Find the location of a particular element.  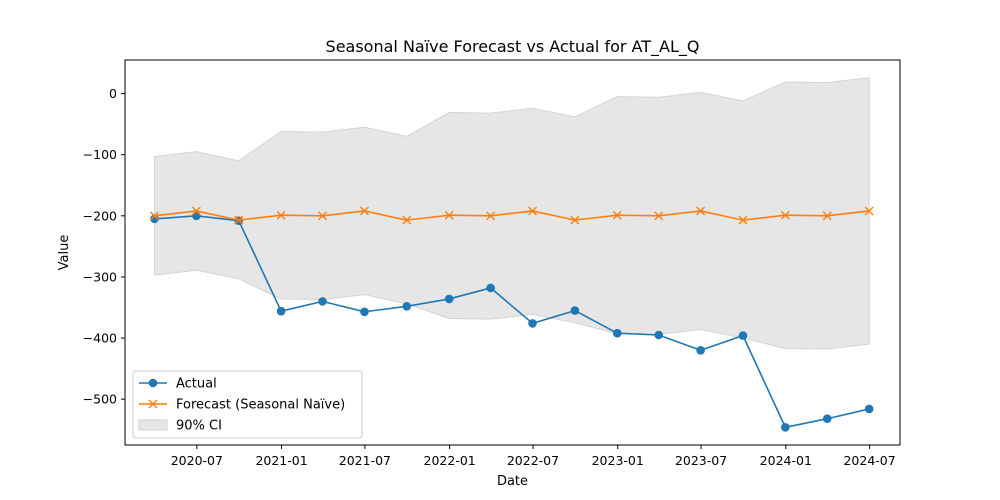

legend-box is located at coordinates (247, 404).